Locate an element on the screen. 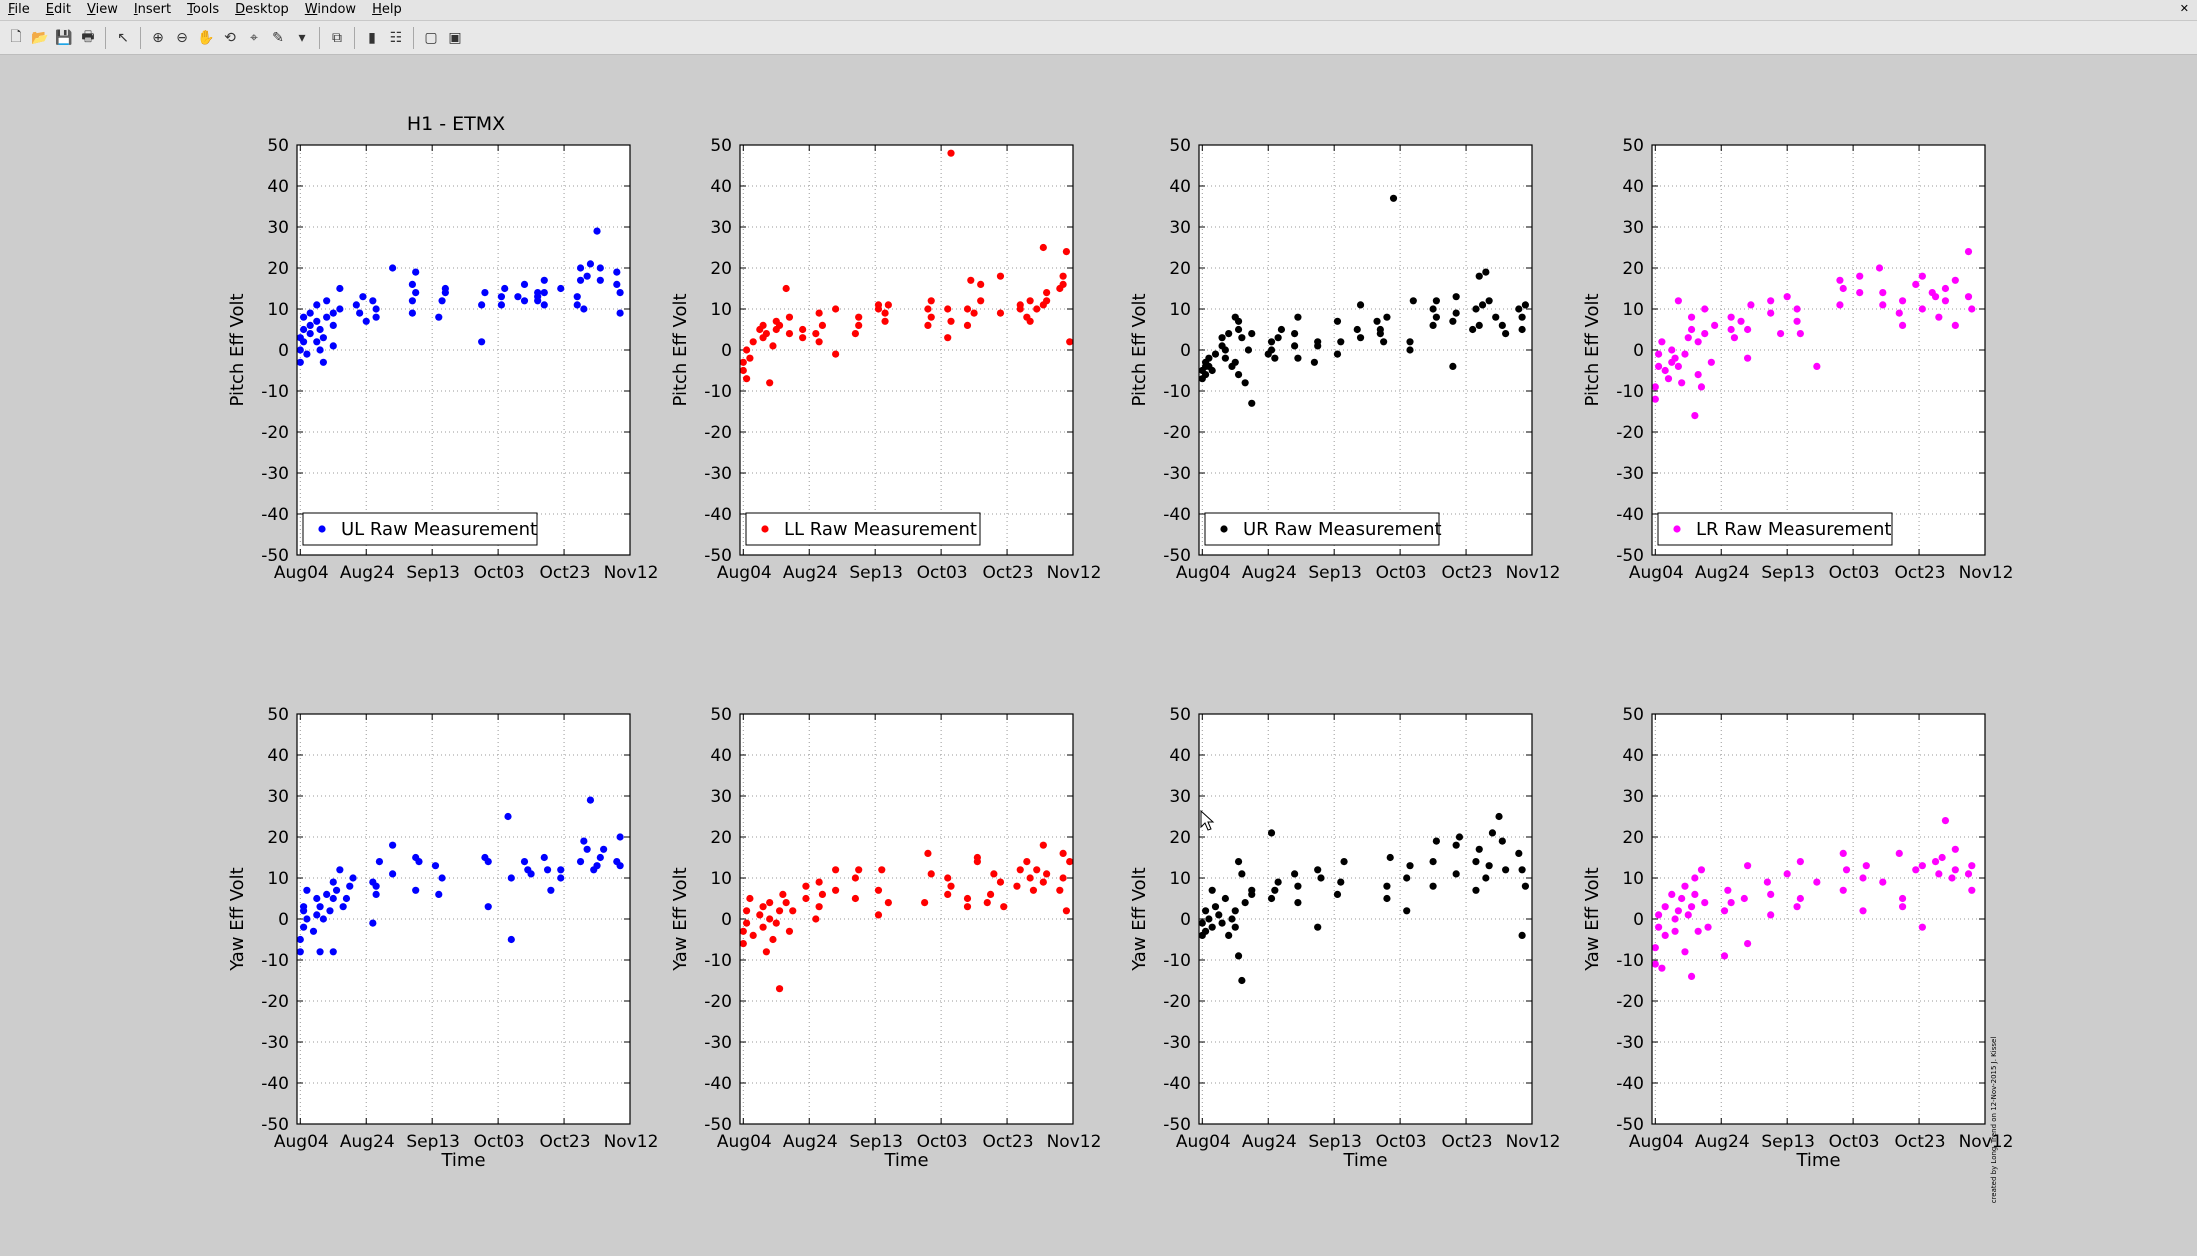  brush-dropdown-icon: ▾ is located at coordinates (302, 37).